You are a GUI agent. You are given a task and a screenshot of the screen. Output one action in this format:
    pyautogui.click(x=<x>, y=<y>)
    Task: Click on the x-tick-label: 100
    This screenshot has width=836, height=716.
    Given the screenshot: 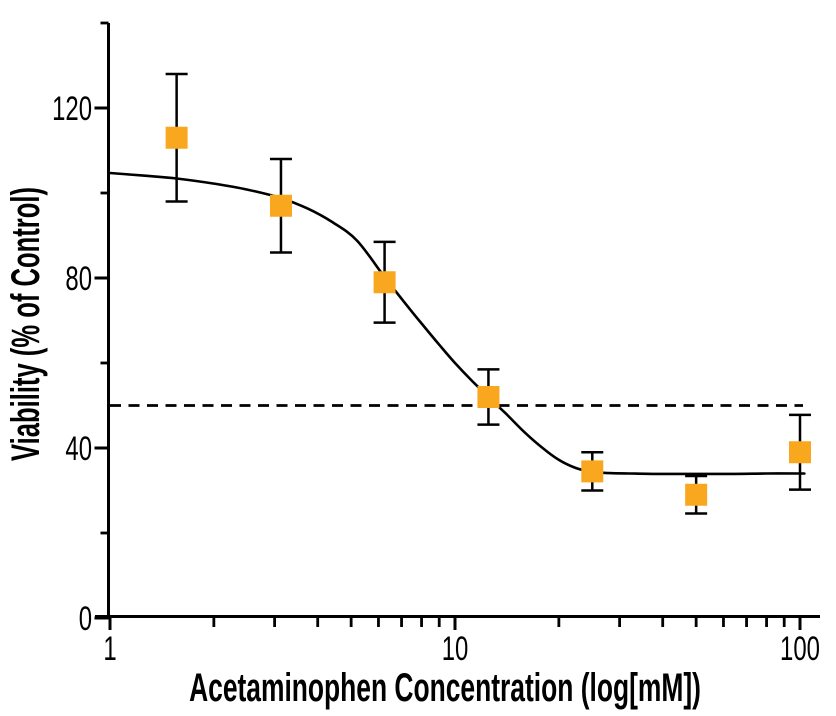 What is the action you would take?
    pyautogui.click(x=800, y=649)
    